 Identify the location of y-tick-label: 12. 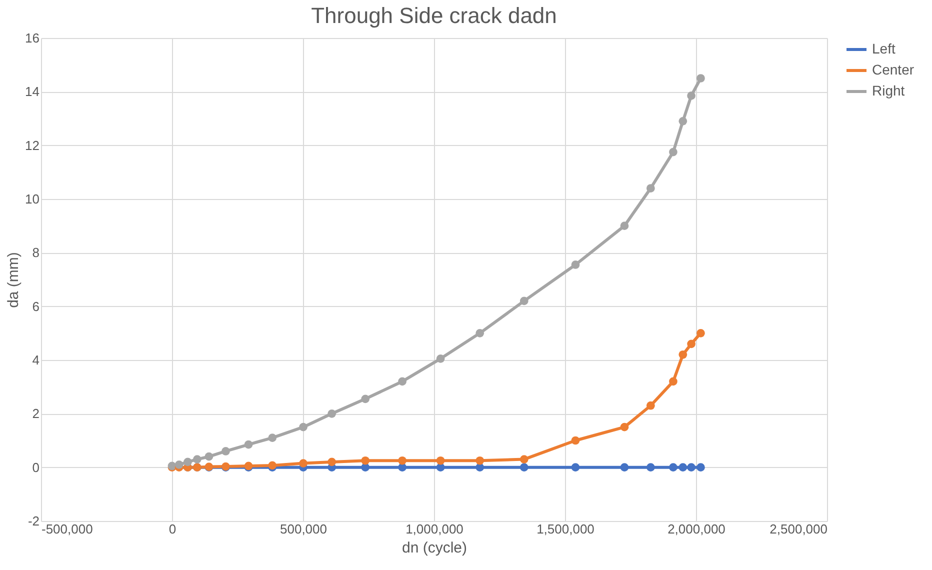
(32, 145).